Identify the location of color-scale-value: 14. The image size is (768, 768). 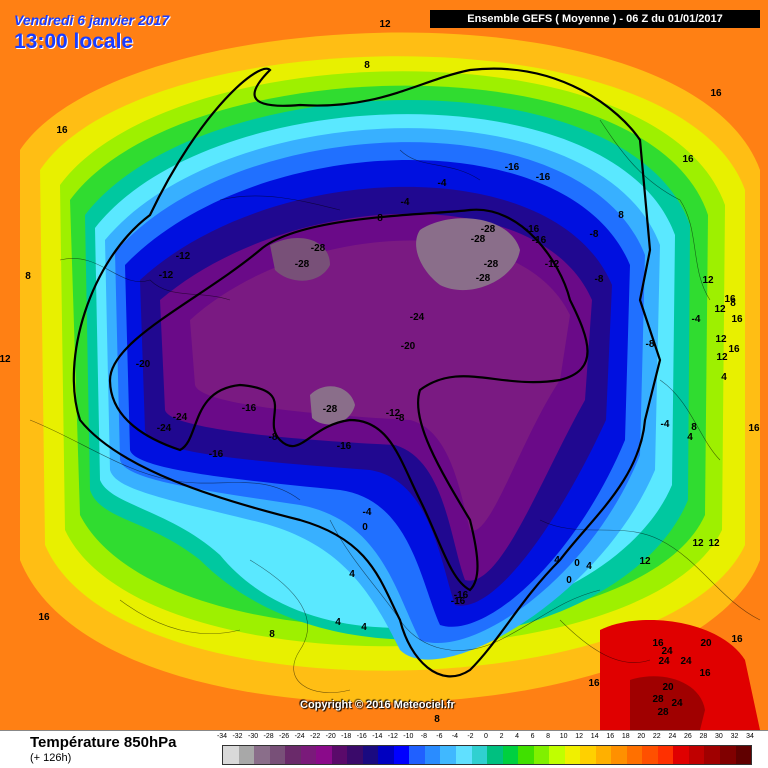
(594, 736).